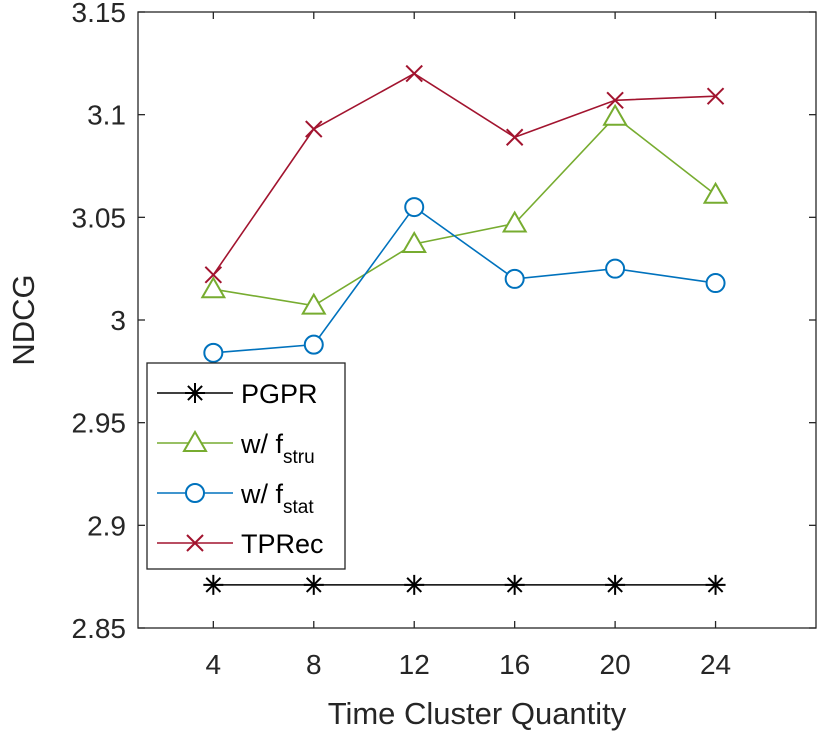  I want to click on legend-item: PGPR, so click(237, 394).